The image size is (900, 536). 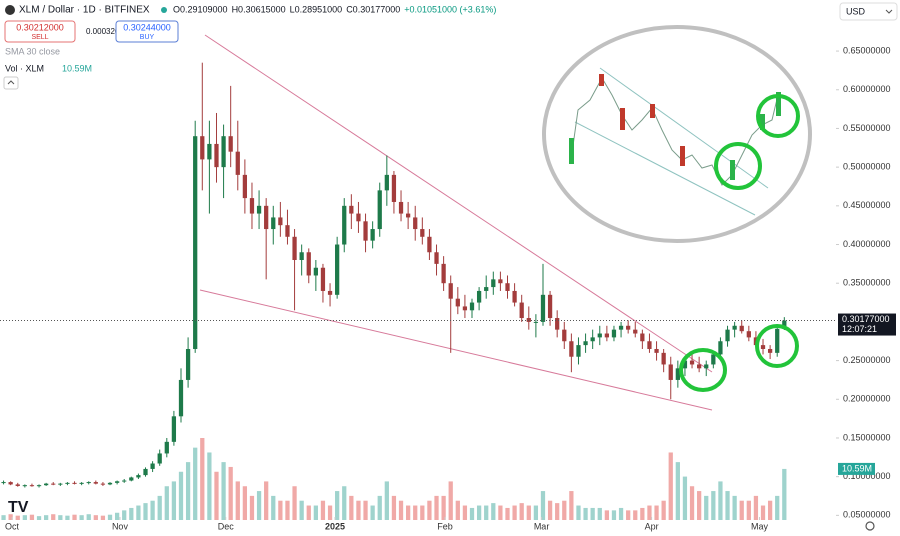 What do you see at coordinates (859, 329) in the screenshot?
I see `countdown: 12:07:21` at bounding box center [859, 329].